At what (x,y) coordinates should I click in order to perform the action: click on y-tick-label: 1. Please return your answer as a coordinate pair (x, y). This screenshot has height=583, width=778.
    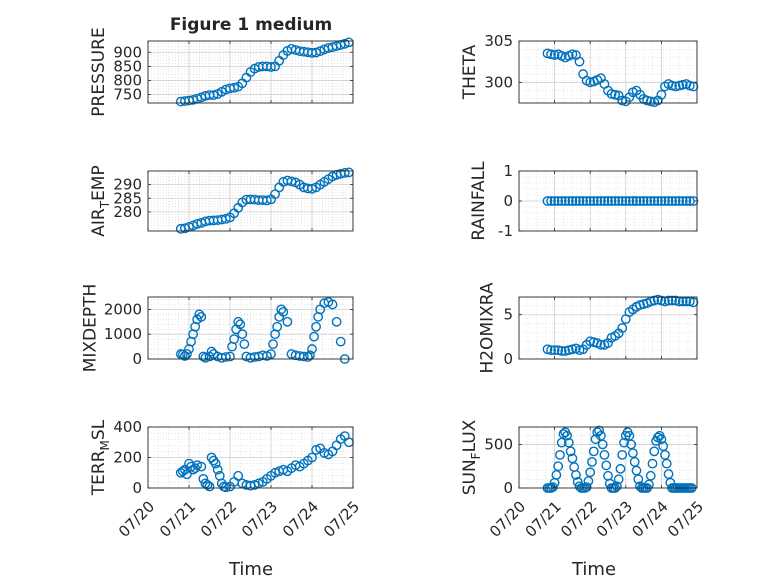
    Looking at the image, I should click on (508, 171).